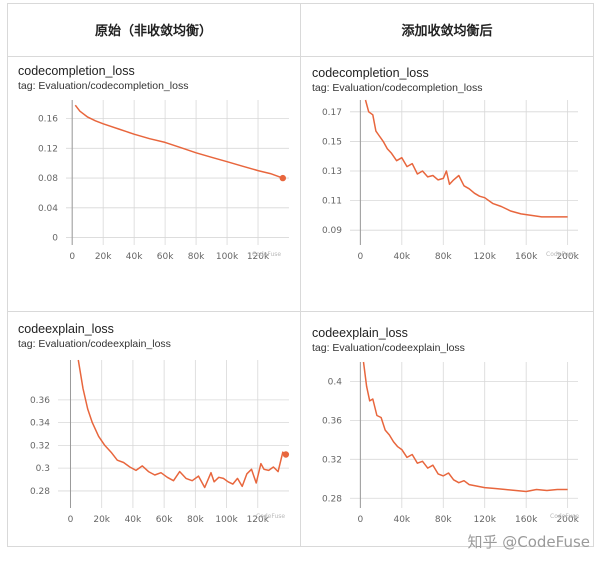  I want to click on y-tick-label: 0.04, so click(48, 209).